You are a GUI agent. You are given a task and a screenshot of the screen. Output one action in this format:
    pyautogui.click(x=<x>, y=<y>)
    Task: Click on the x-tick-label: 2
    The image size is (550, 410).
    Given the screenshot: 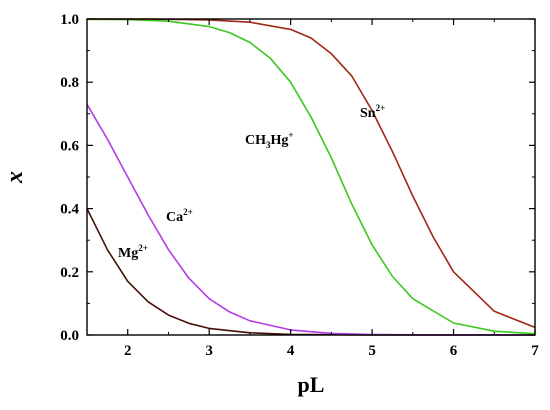 What is the action you would take?
    pyautogui.click(x=128, y=351)
    